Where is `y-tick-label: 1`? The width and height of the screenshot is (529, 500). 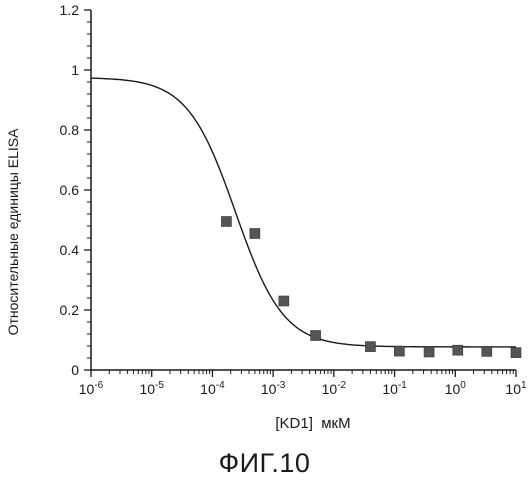
y-tick-label: 1 is located at coordinates (75, 70).